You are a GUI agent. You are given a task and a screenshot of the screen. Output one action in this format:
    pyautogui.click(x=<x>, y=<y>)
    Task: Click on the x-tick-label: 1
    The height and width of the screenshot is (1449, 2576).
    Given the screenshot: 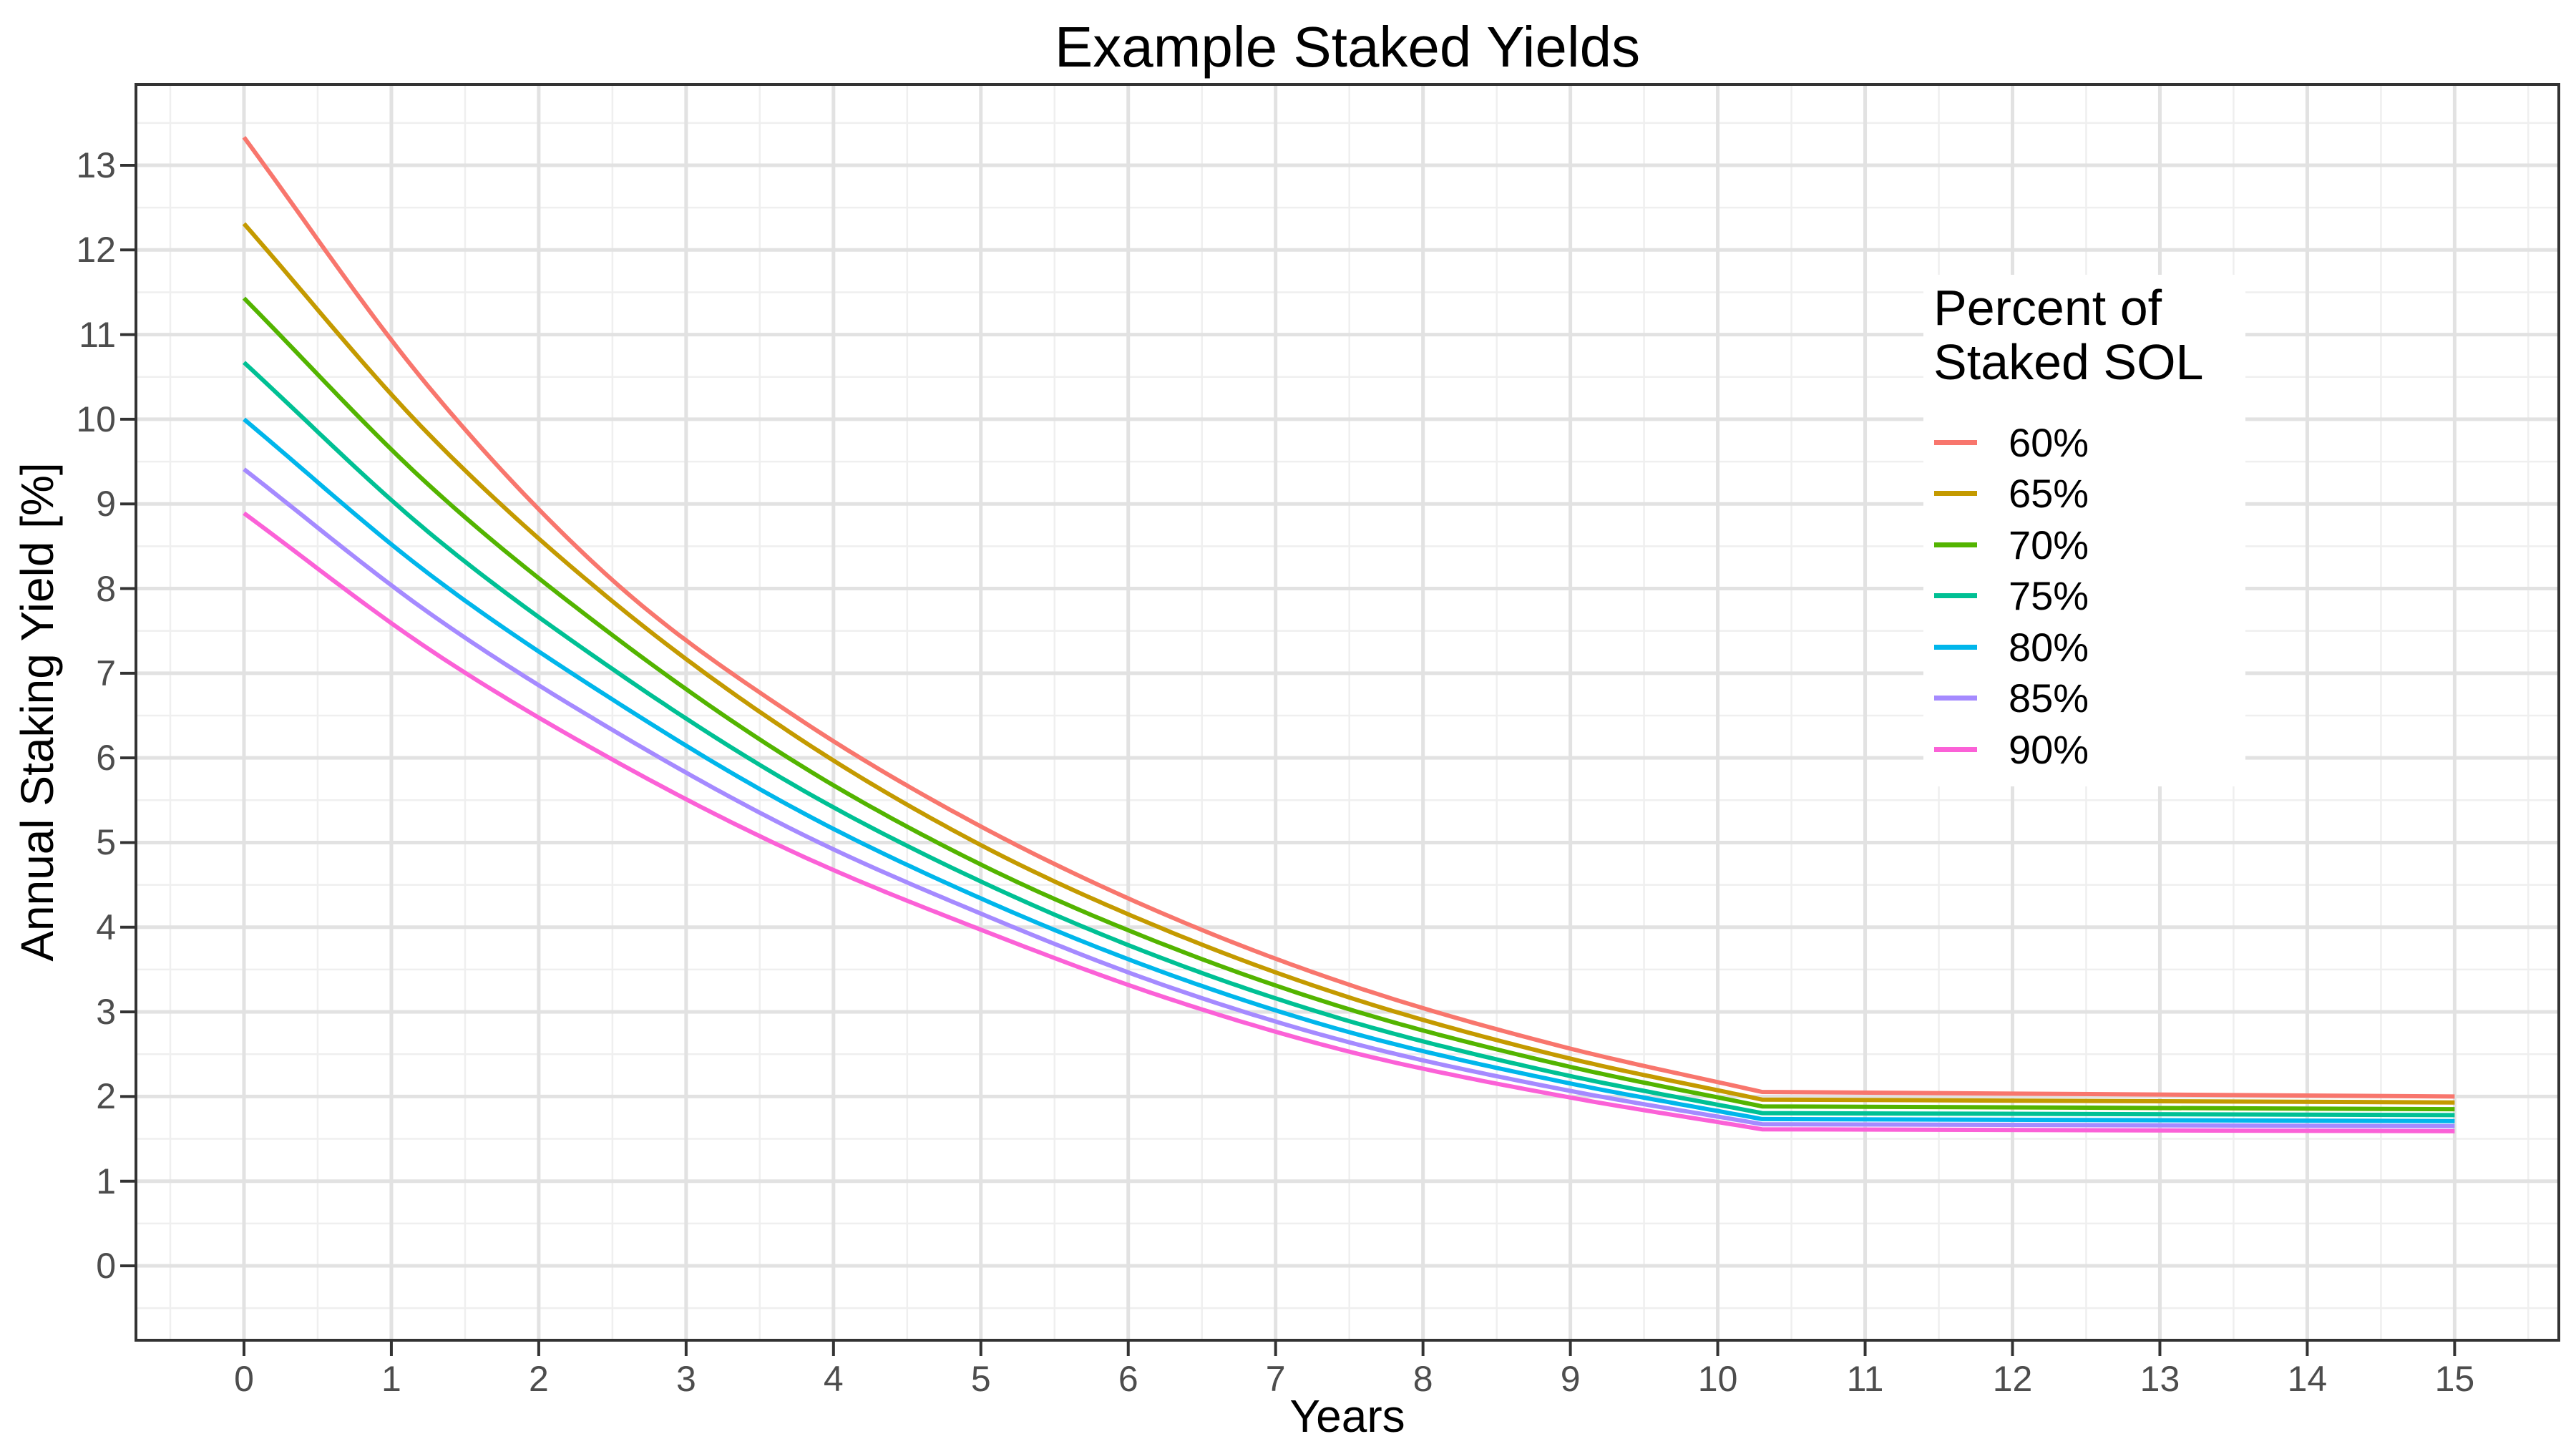 What is the action you would take?
    pyautogui.click(x=391, y=1379)
    